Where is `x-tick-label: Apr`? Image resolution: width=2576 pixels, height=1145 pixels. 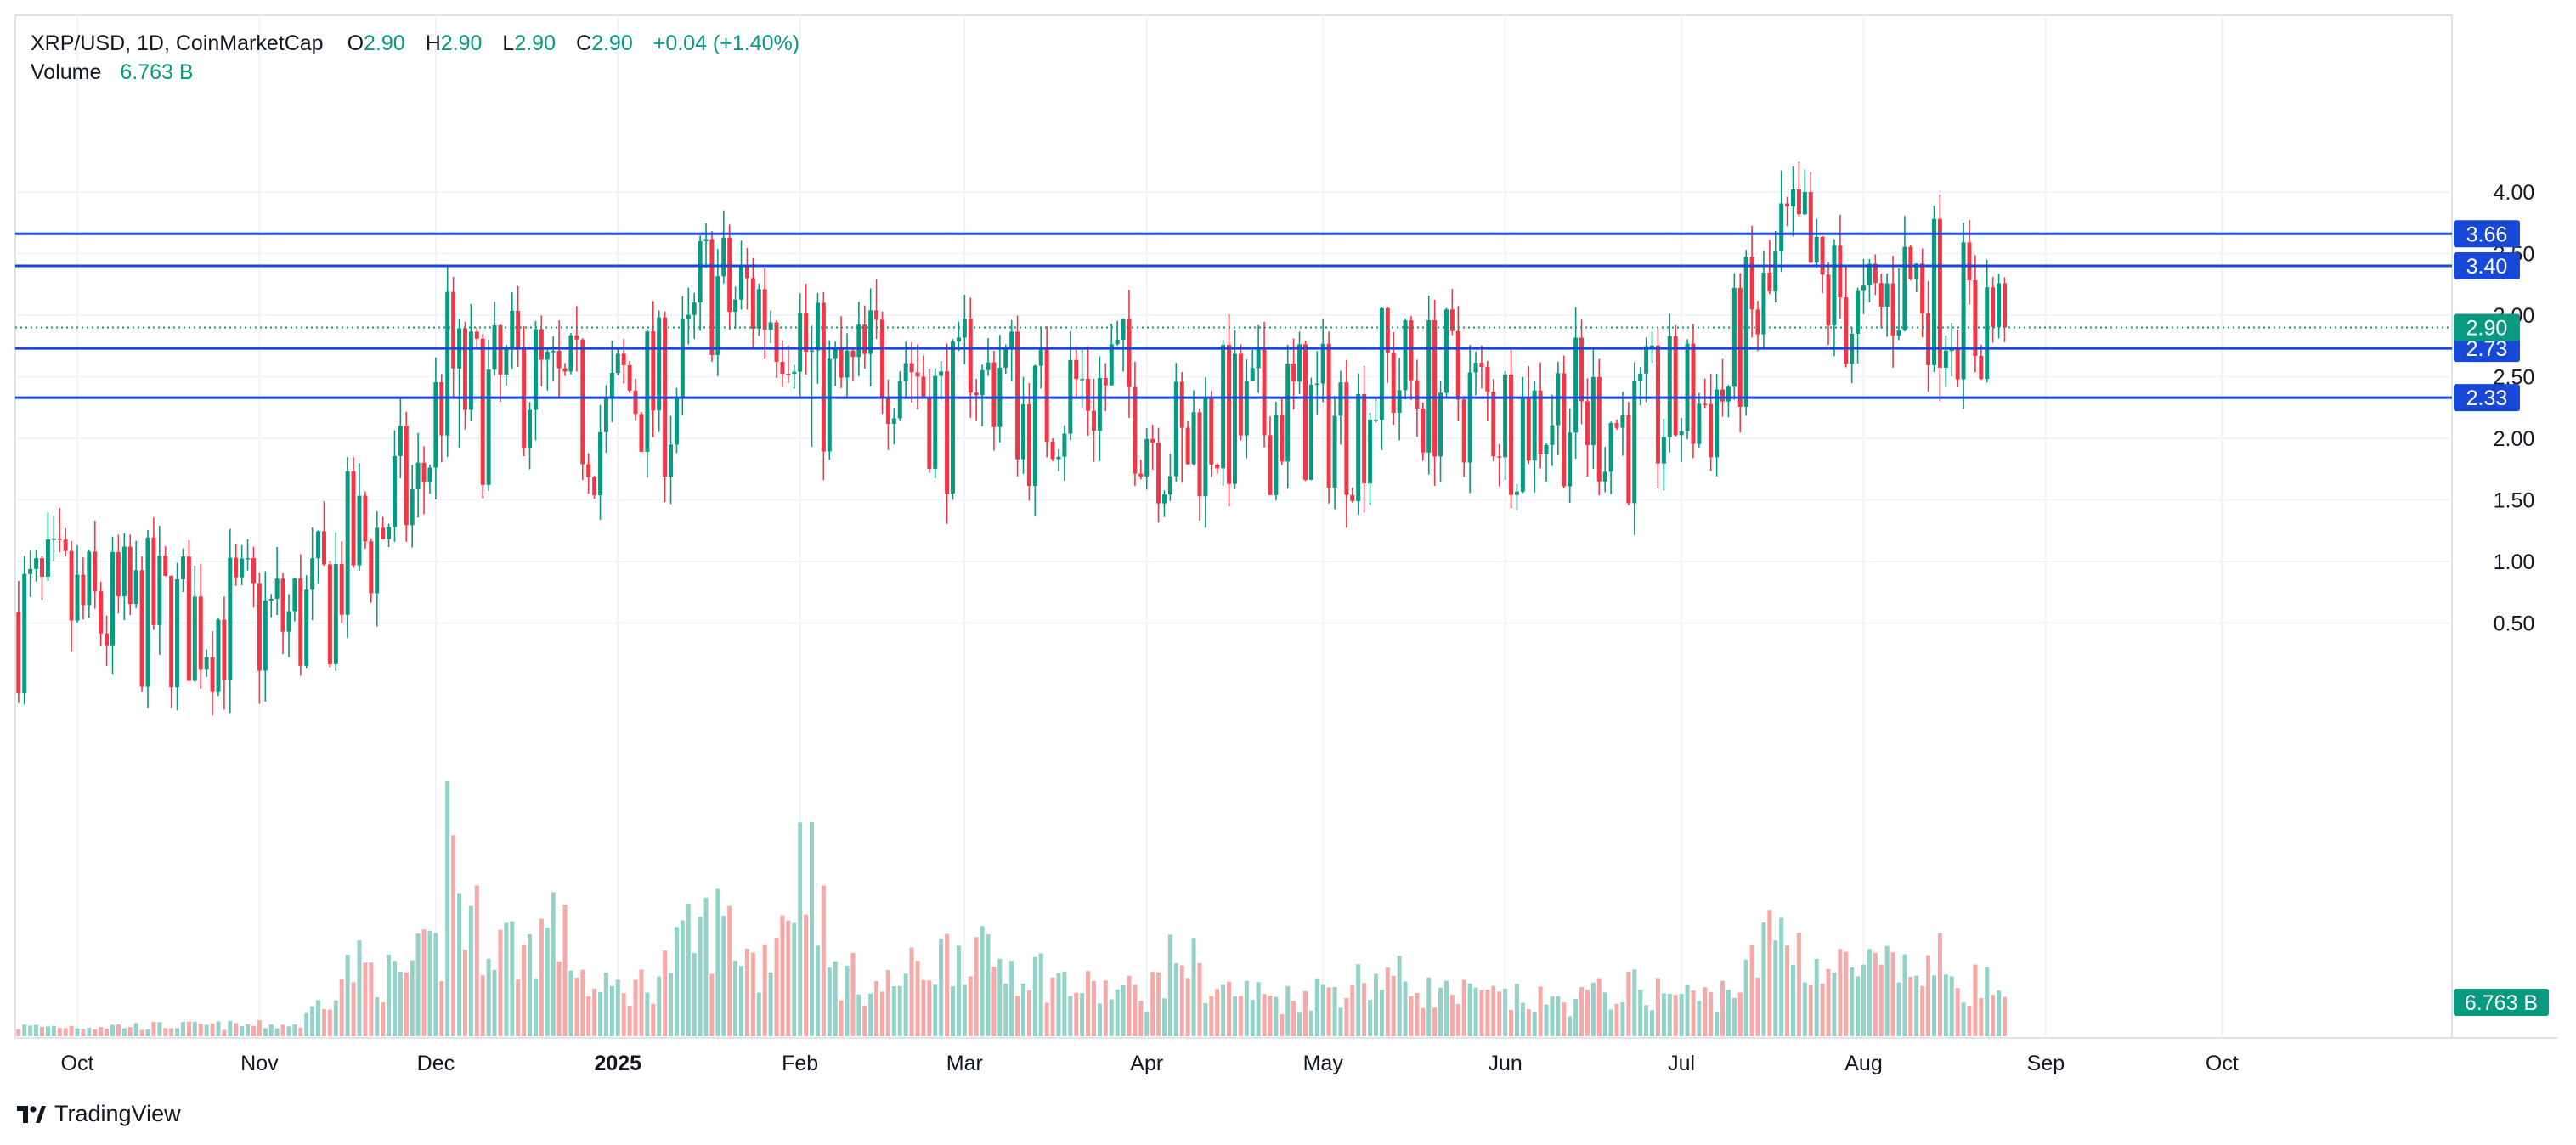
x-tick-label: Apr is located at coordinates (1146, 1063).